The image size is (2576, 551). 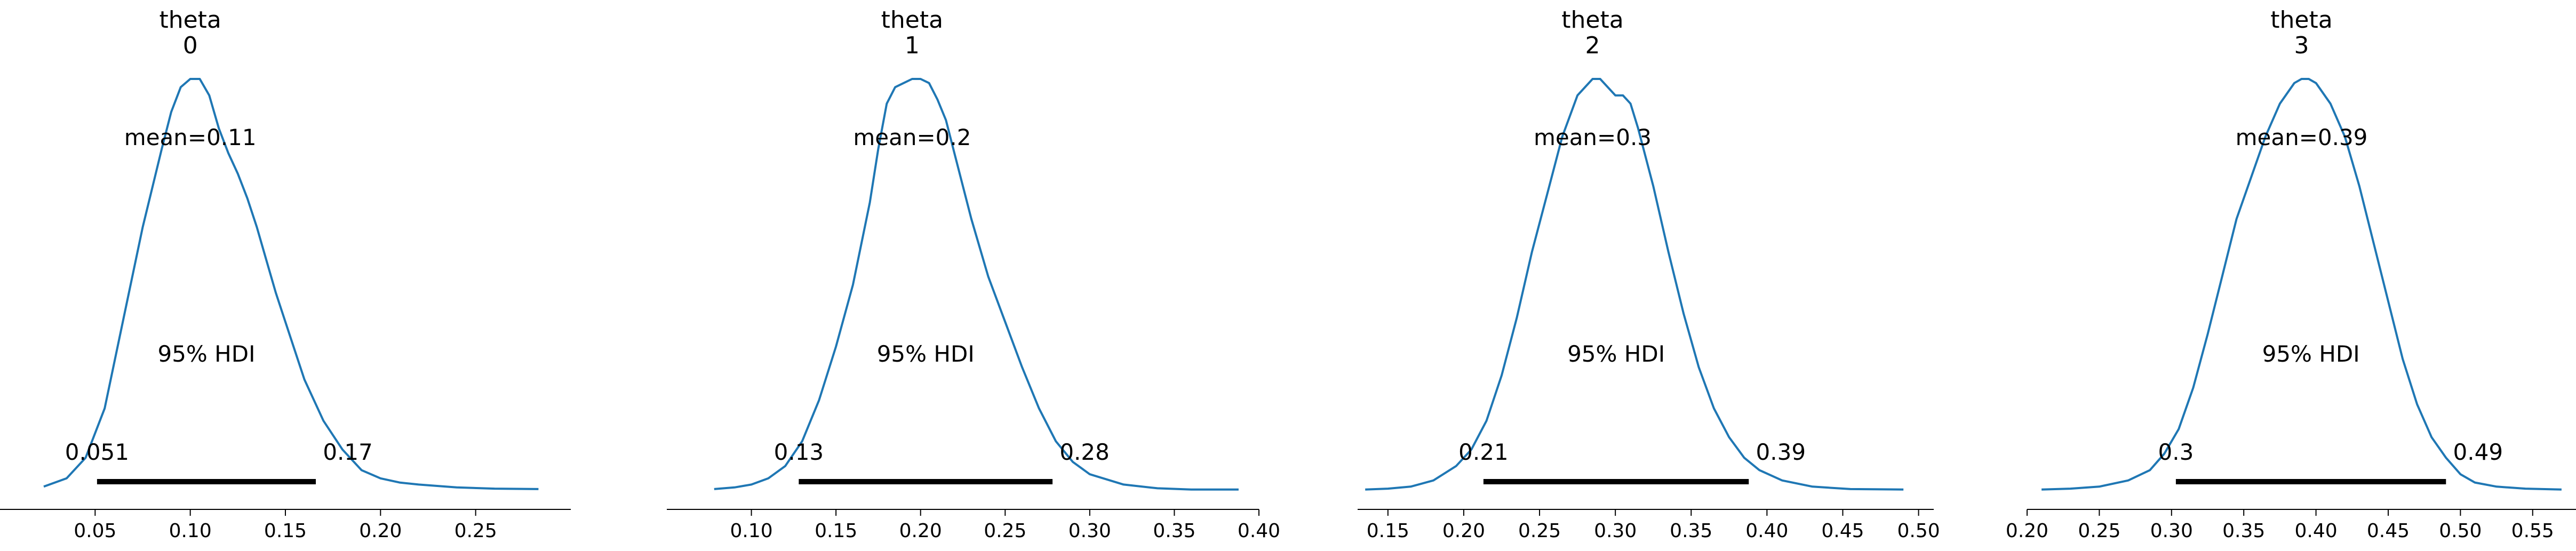 I want to click on density-curve, so click(x=291, y=284).